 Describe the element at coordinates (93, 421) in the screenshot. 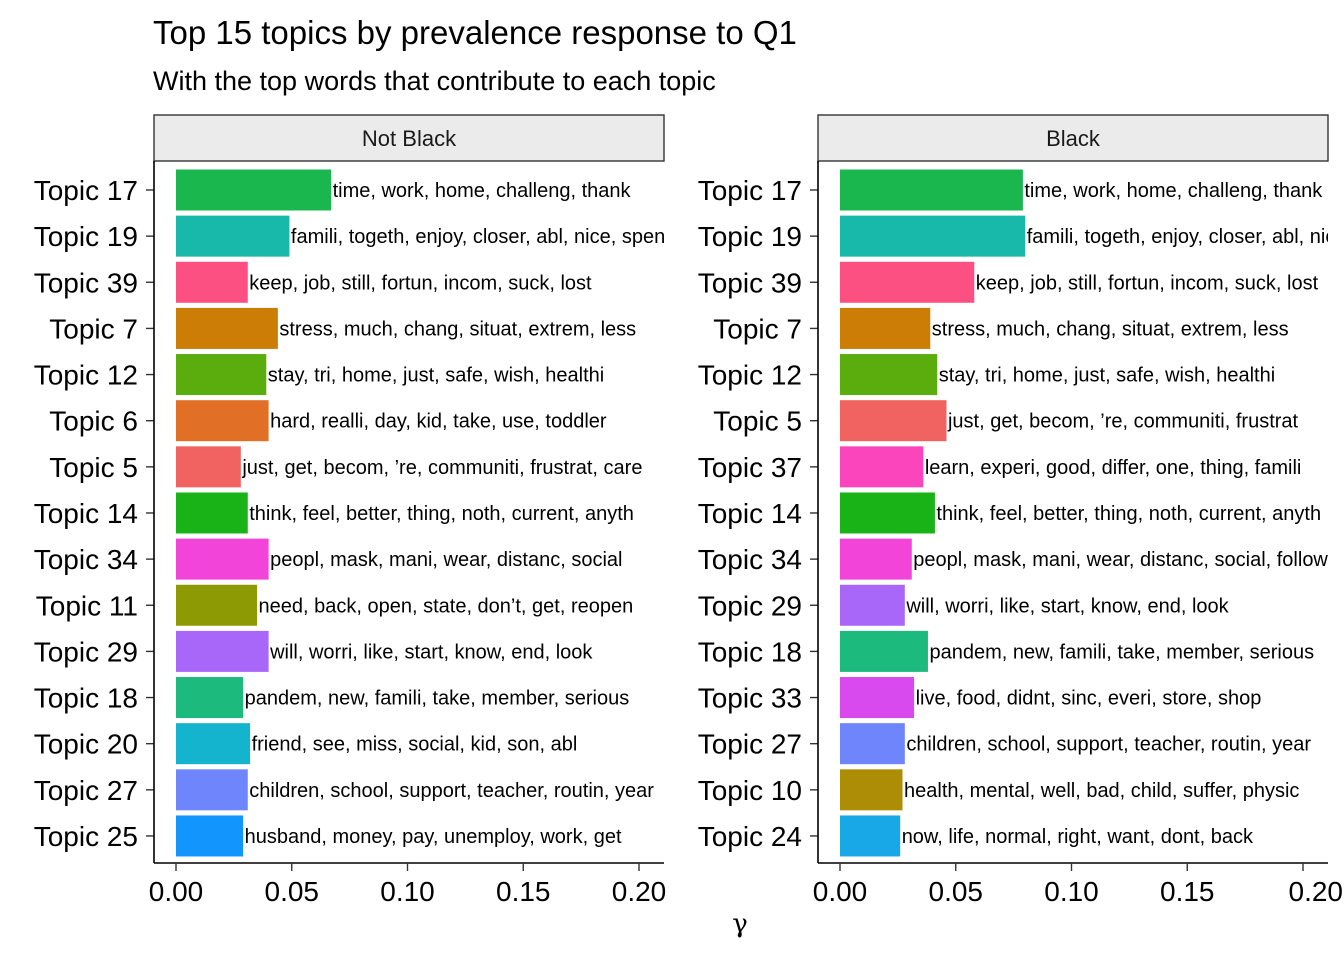

I see `y-tick-label: Topic 6` at that location.